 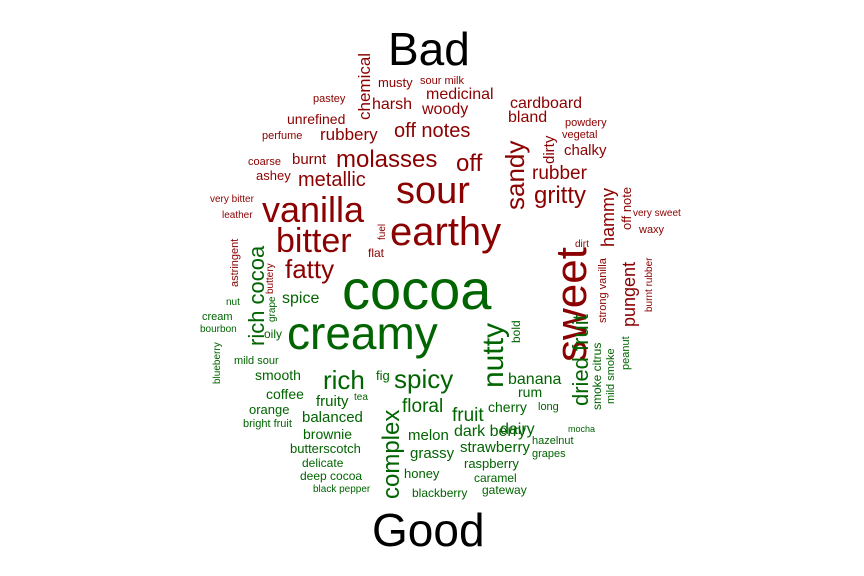 What do you see at coordinates (273, 175) in the screenshot?
I see `word-bad: ashey` at bounding box center [273, 175].